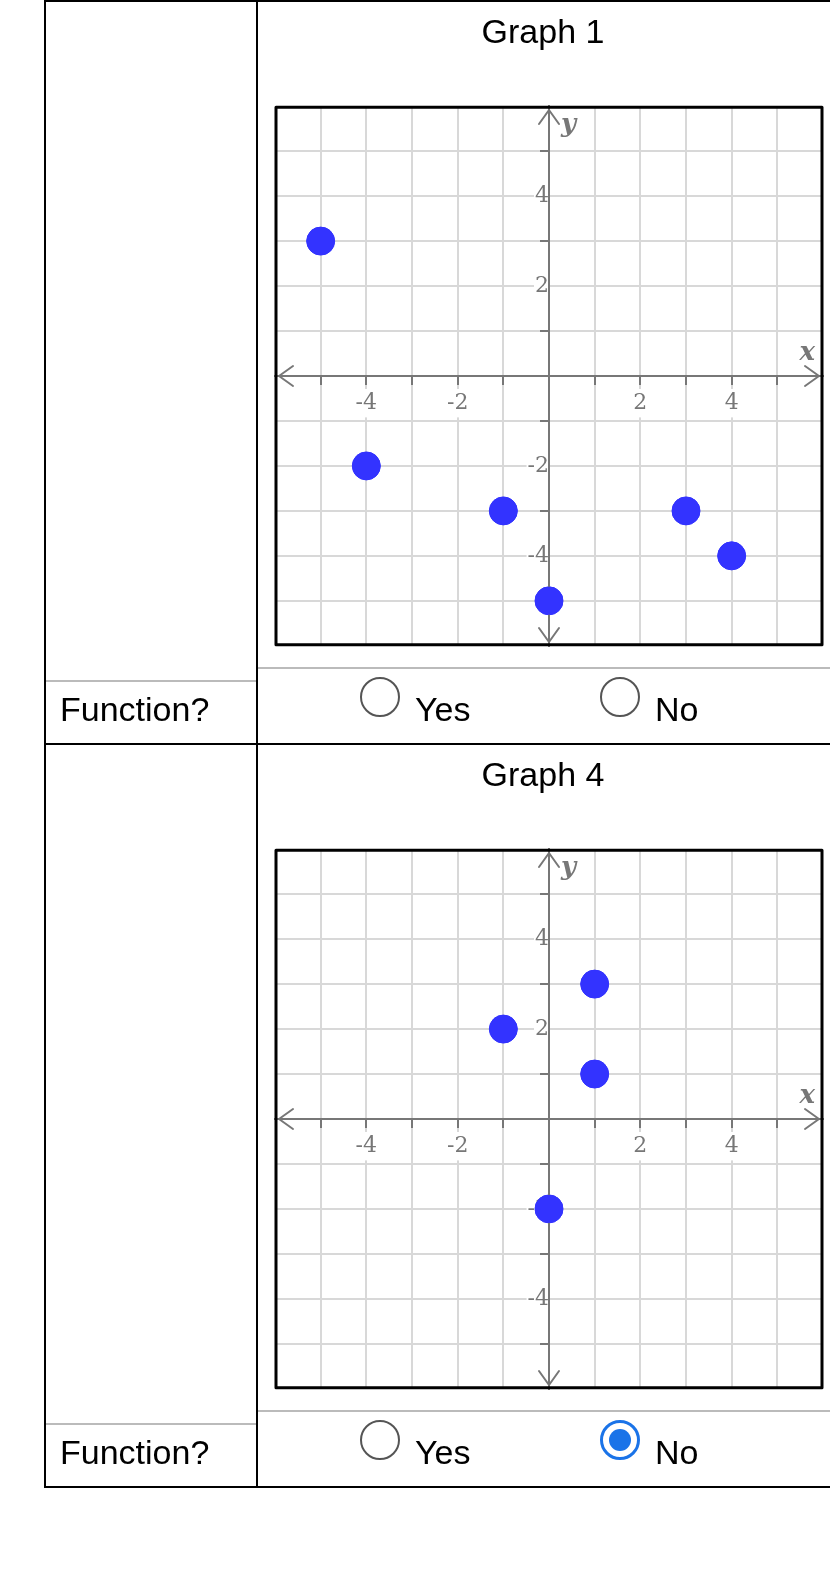  I want to click on y-tick-label: -2, so click(538, 464).